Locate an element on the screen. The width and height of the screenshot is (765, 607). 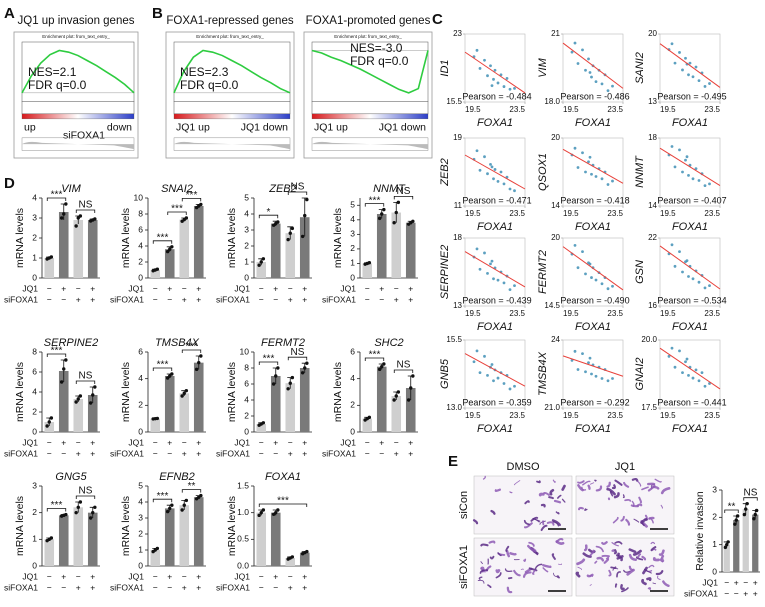
y-tick-label: 20 is located at coordinates (555, 137).